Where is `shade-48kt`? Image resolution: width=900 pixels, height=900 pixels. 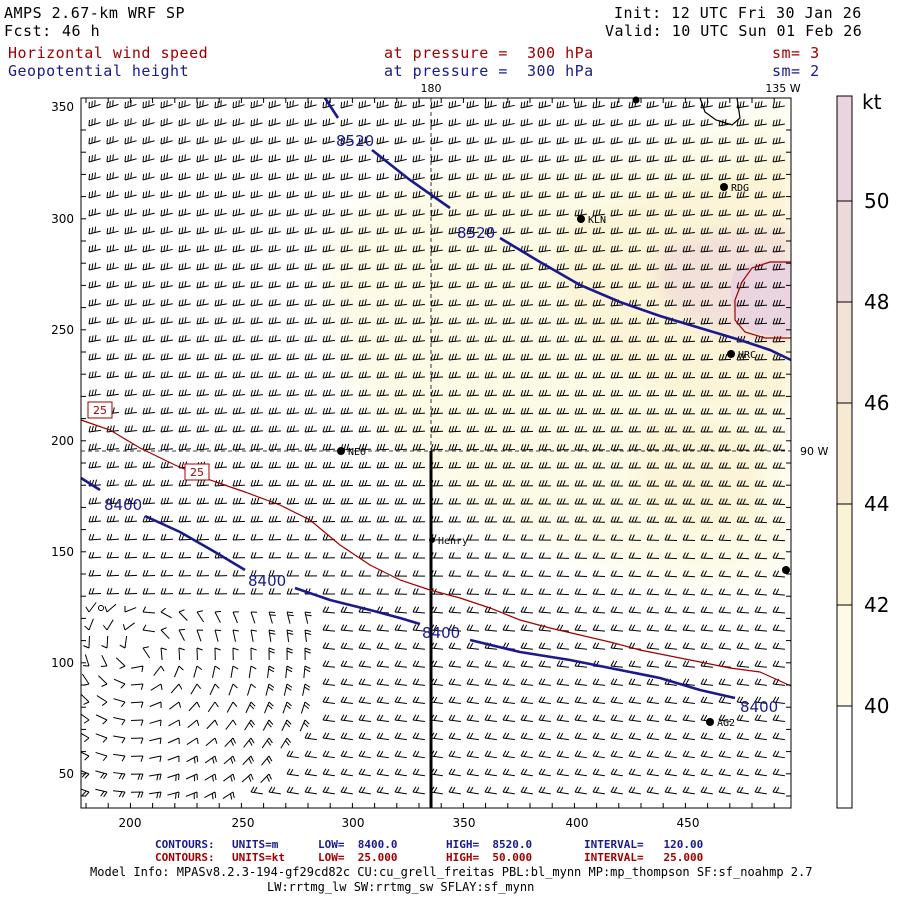 shade-48kt is located at coordinates (760, 298).